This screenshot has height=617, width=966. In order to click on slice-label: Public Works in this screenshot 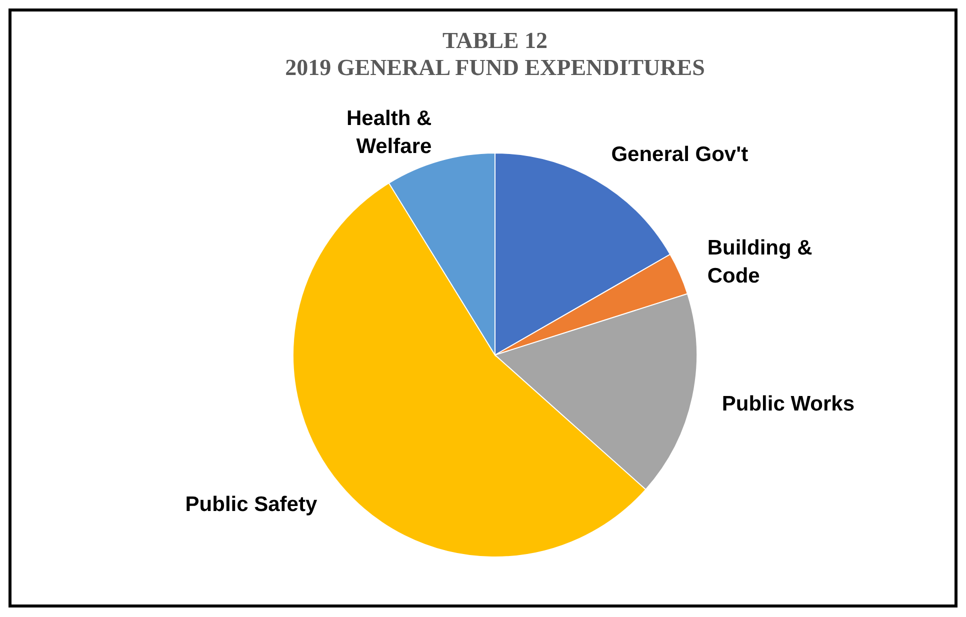, I will do `click(788, 404)`.